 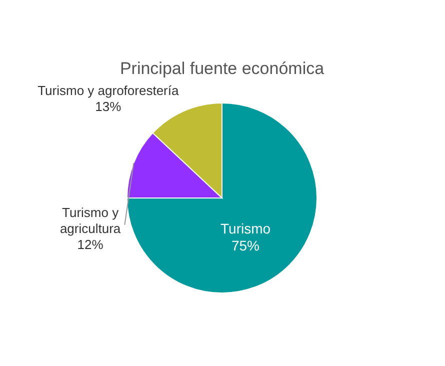 What do you see at coordinates (109, 90) in the screenshot?
I see `slice-label: Turismo y agroforestería` at bounding box center [109, 90].